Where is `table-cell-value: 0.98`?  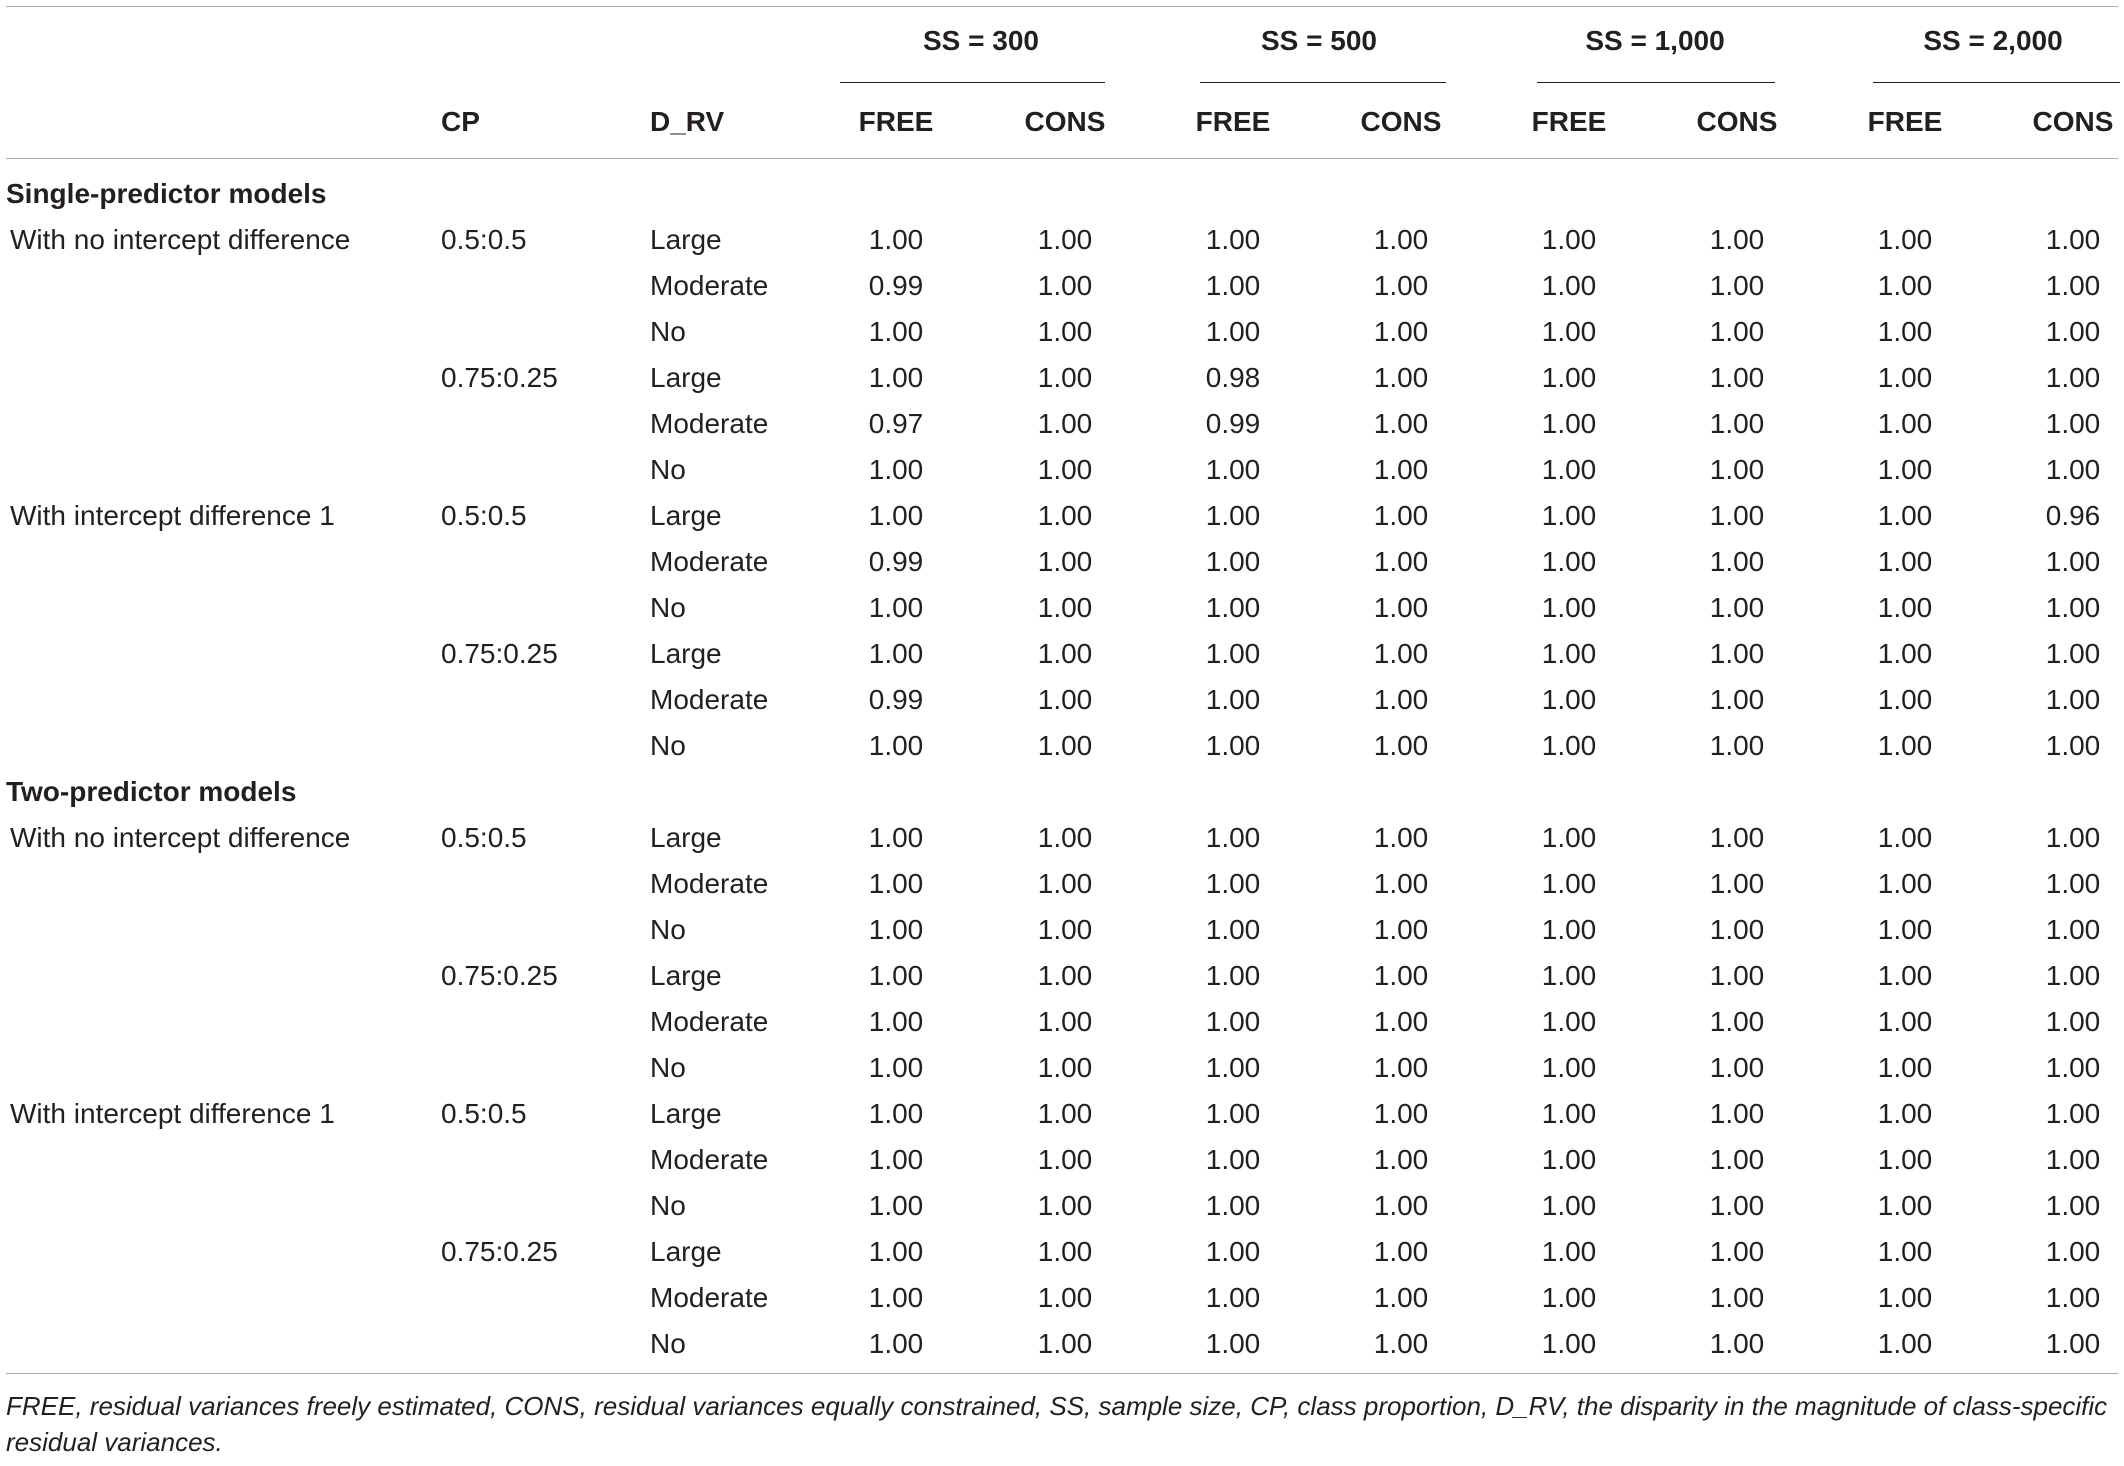 table-cell-value: 0.98 is located at coordinates (1233, 377).